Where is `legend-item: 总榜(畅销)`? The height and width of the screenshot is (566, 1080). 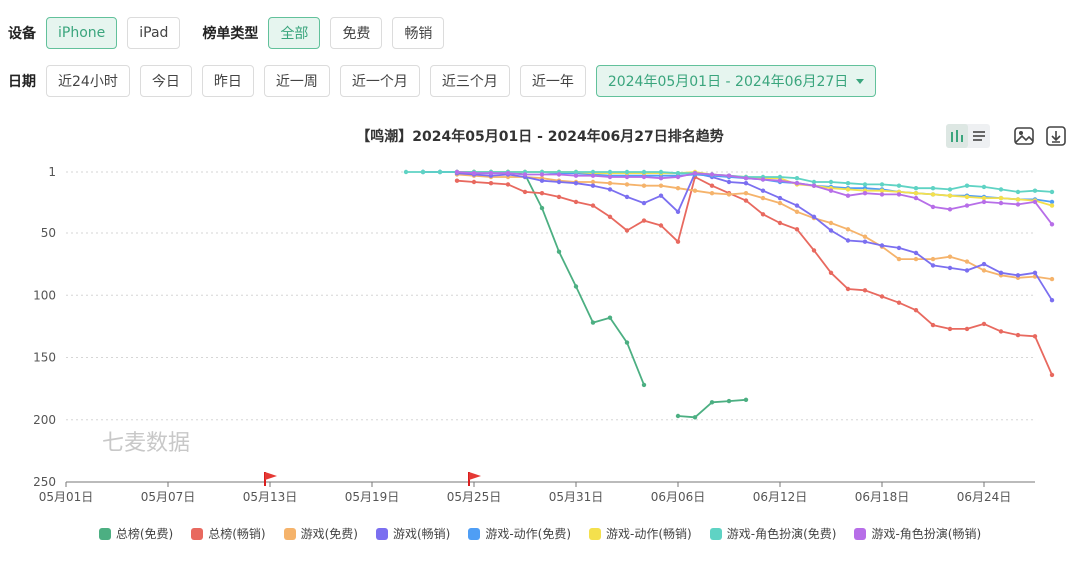 legend-item: 总榜(畅销) is located at coordinates (228, 533).